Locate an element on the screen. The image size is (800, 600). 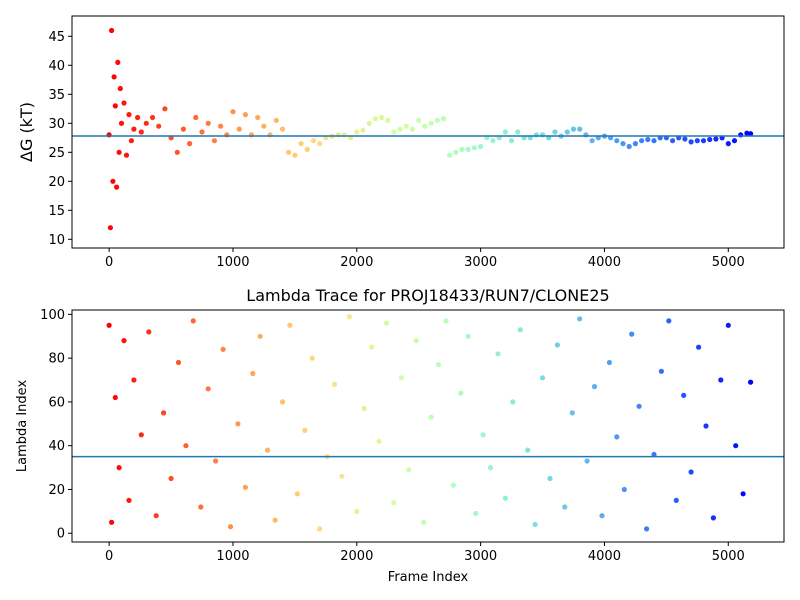
free-energy-y-tick-label: 25 is located at coordinates (56, 153).